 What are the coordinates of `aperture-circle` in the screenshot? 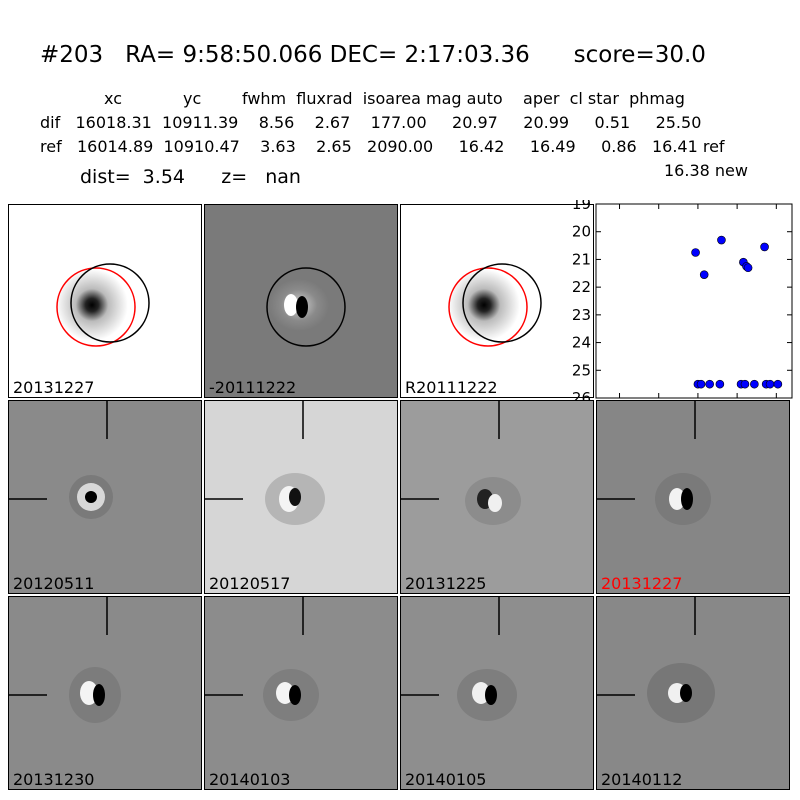 It's located at (306, 307).